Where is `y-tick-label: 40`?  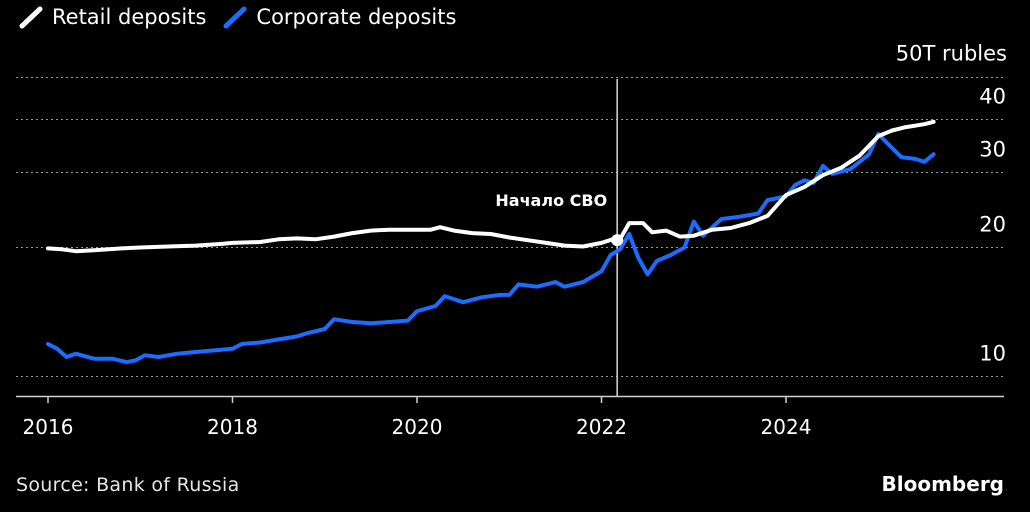
y-tick-label: 40 is located at coordinates (992, 97).